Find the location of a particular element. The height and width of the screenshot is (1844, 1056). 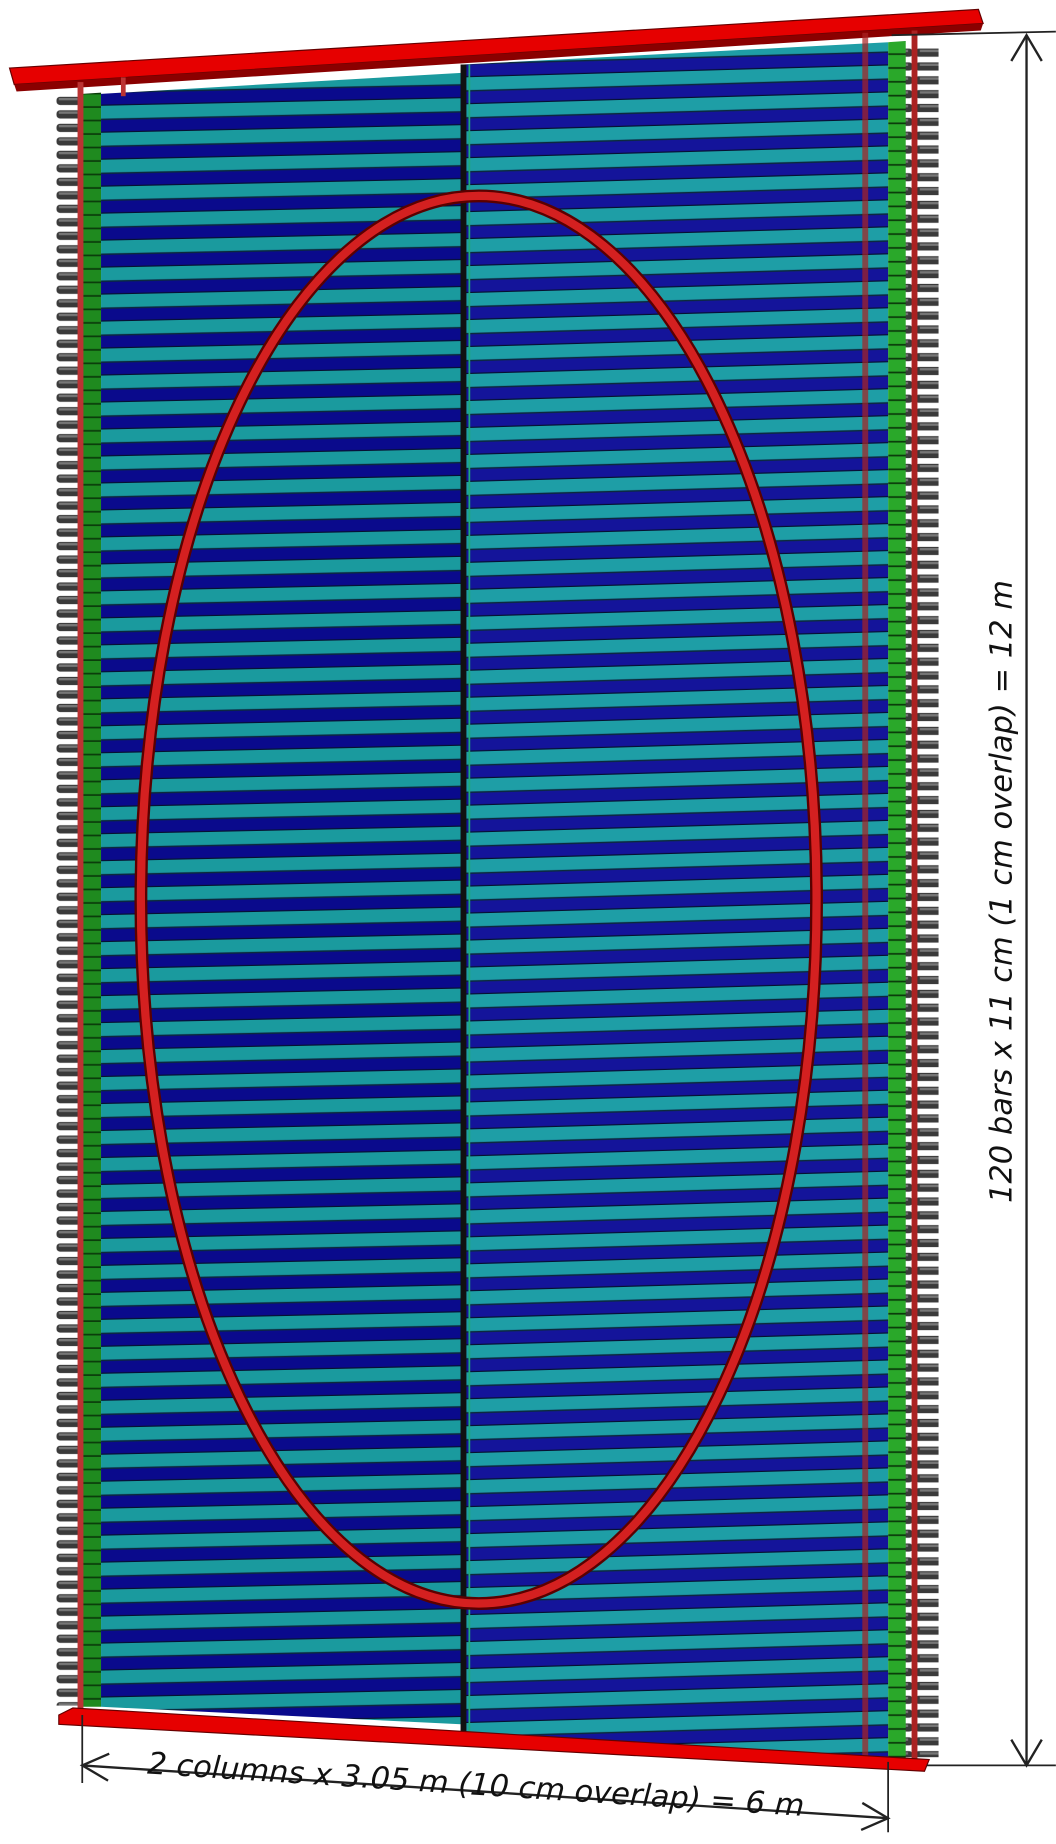

right-readout is located at coordinates (897, 901).